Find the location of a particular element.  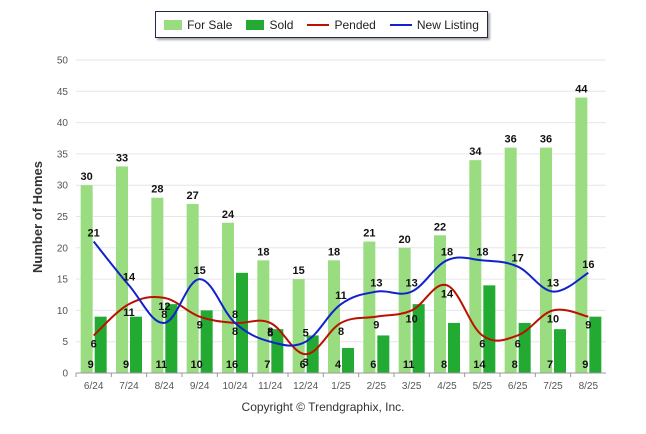

y-tick-label: 40 is located at coordinates (63, 123).